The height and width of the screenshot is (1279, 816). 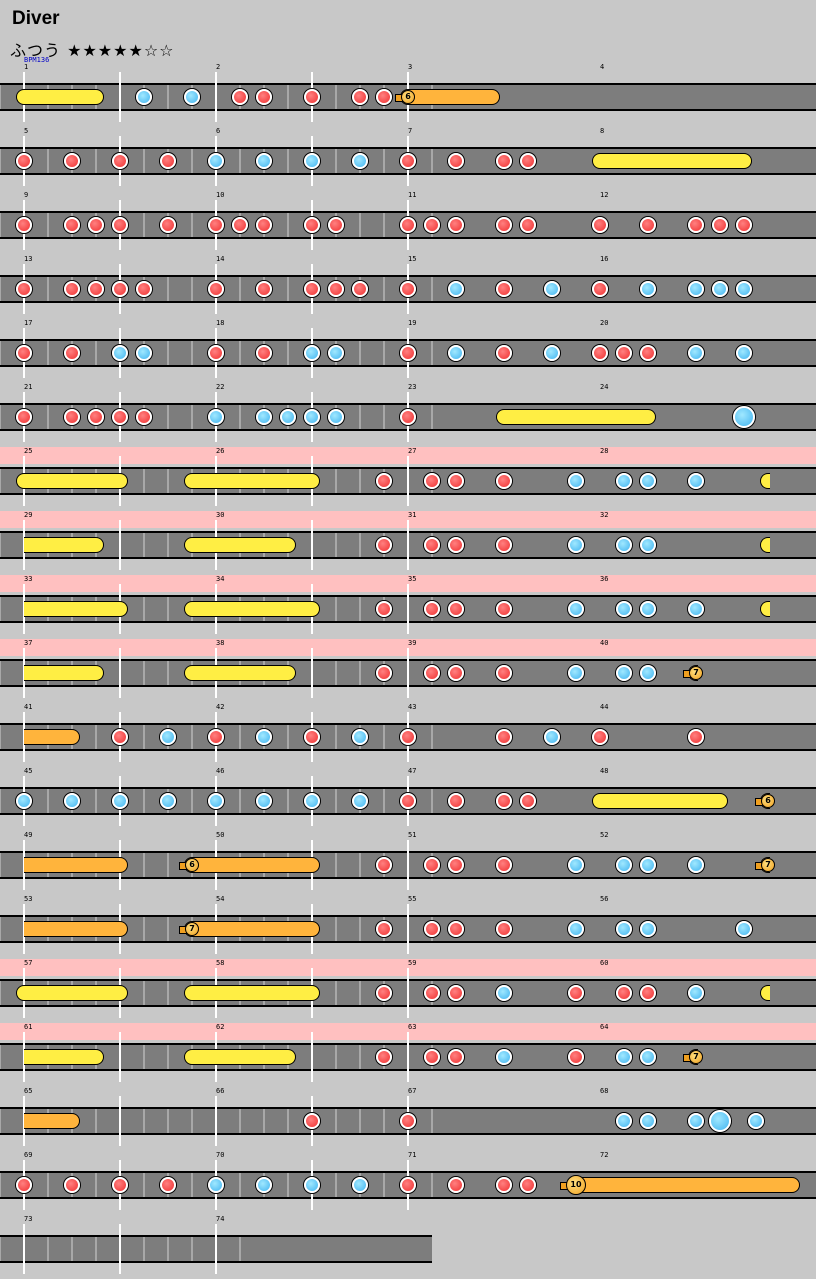 I want to click on measure-number: 44, so click(x=604, y=707).